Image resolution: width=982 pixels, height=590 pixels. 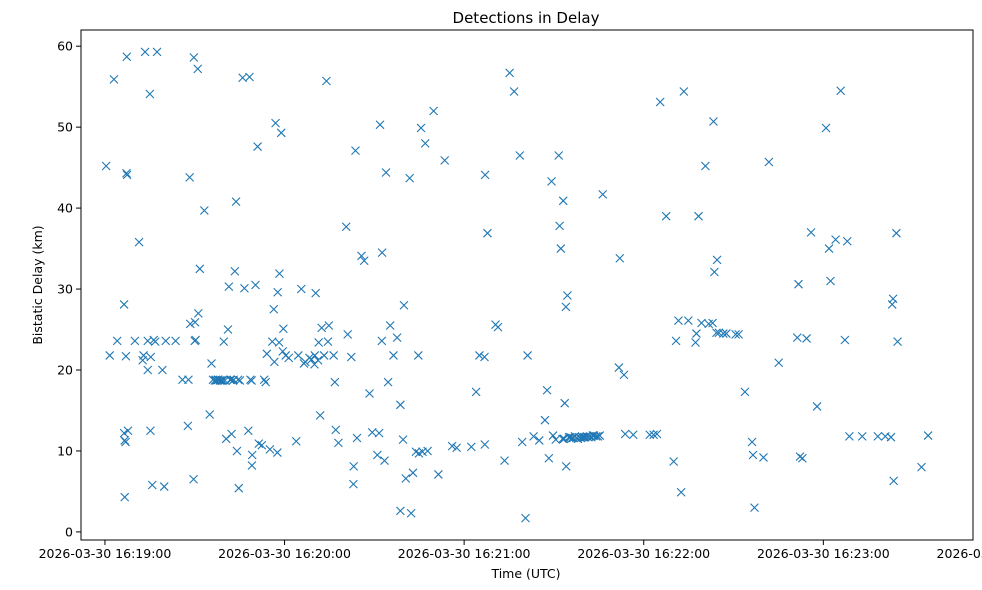 I want to click on y-tick-label: 20, so click(x=65, y=370).